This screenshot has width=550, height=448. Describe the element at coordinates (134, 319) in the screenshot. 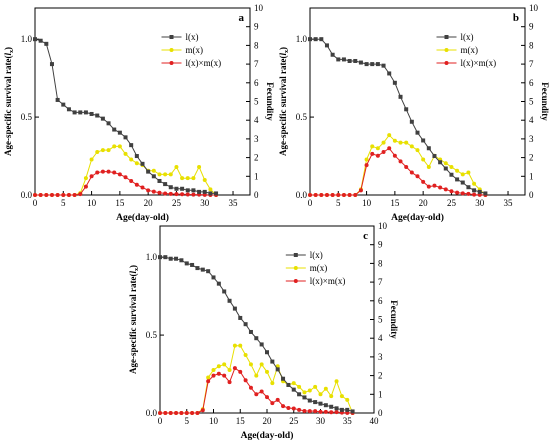

I see `y-axis-label: Age-specific survival rate(lx)` at that location.